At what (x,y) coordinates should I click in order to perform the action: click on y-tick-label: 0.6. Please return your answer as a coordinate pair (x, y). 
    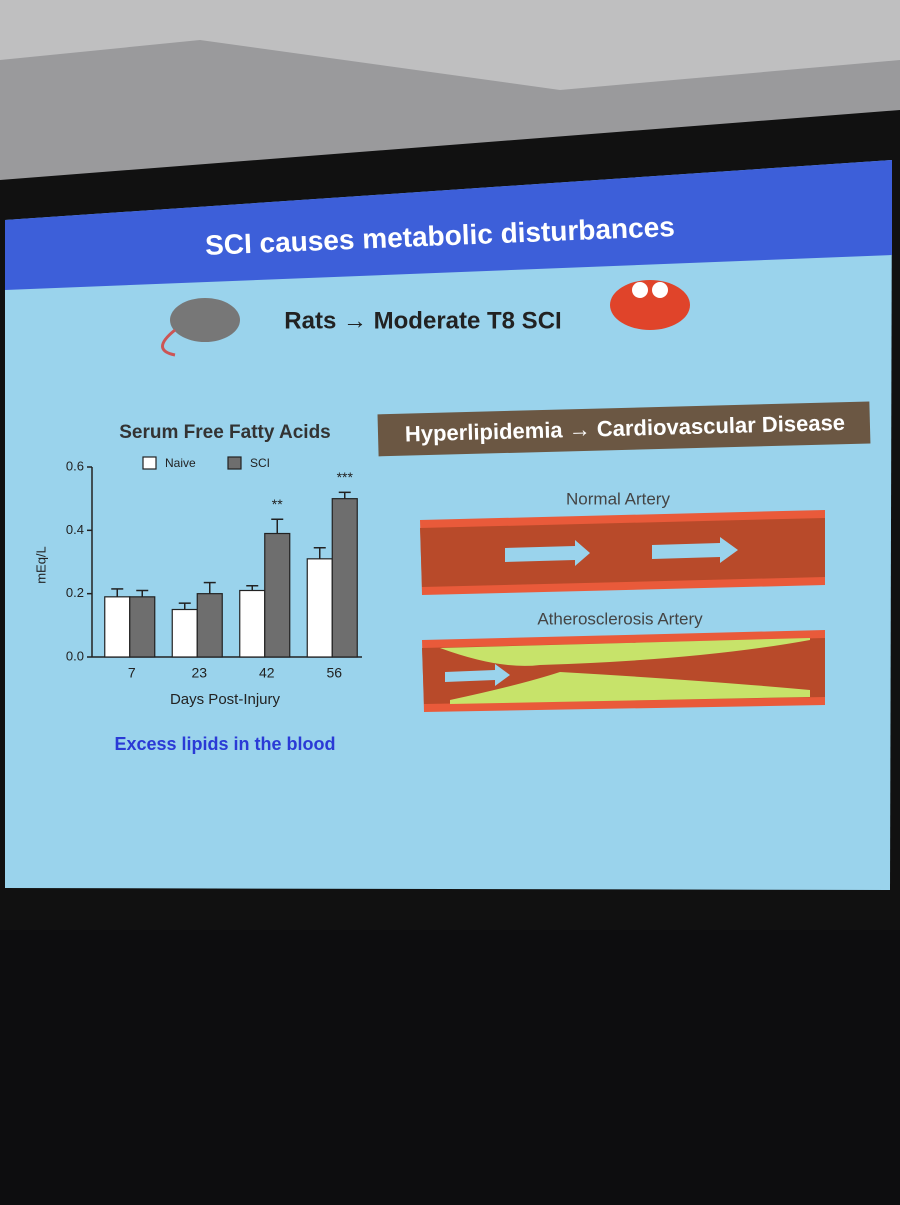
    Looking at the image, I should click on (75, 465).